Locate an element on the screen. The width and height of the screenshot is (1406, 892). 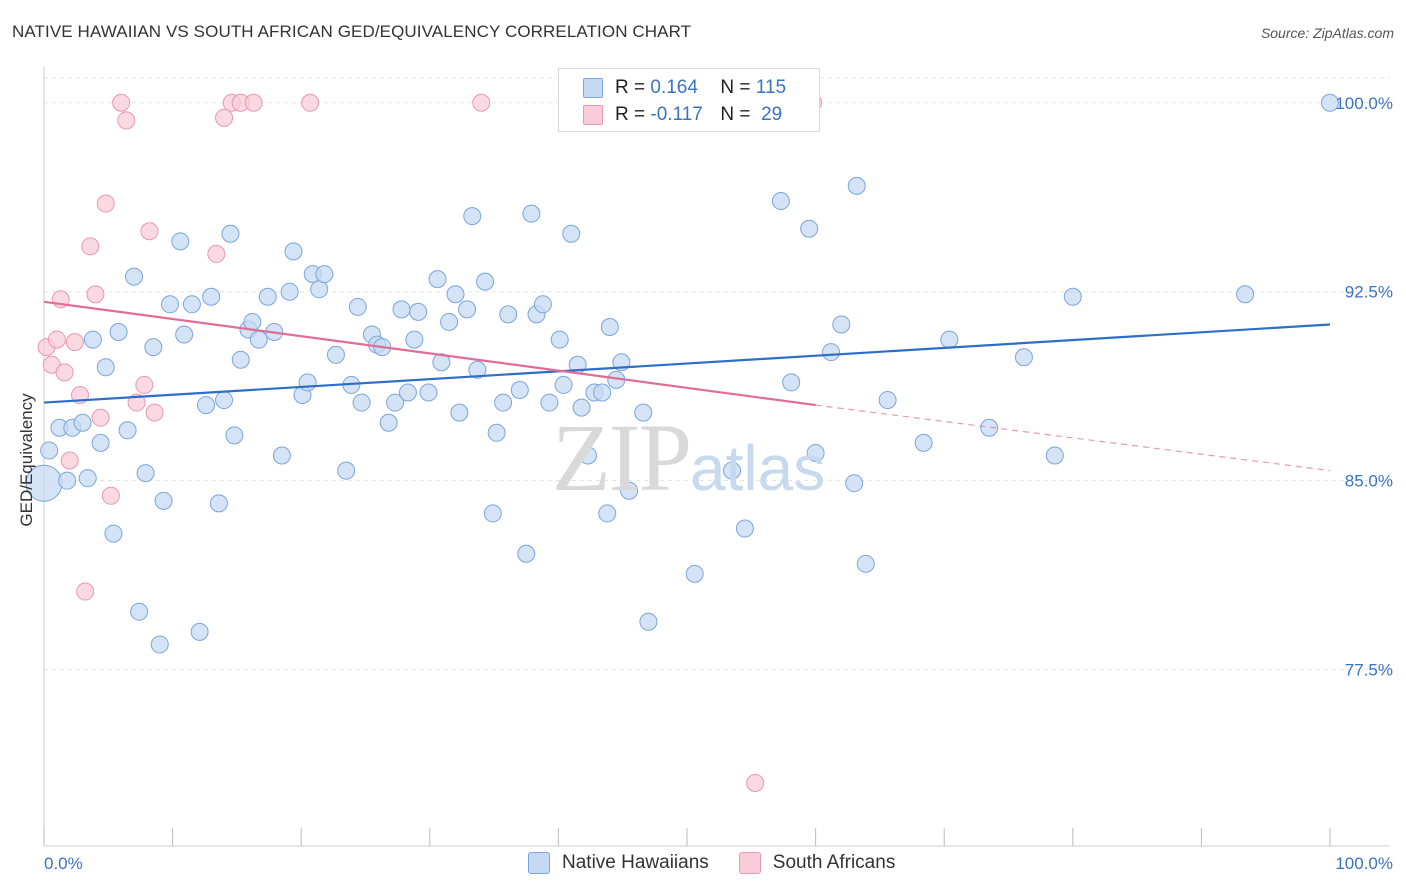
legend-item-south-africans: South Africans is located at coordinates (816, 863).